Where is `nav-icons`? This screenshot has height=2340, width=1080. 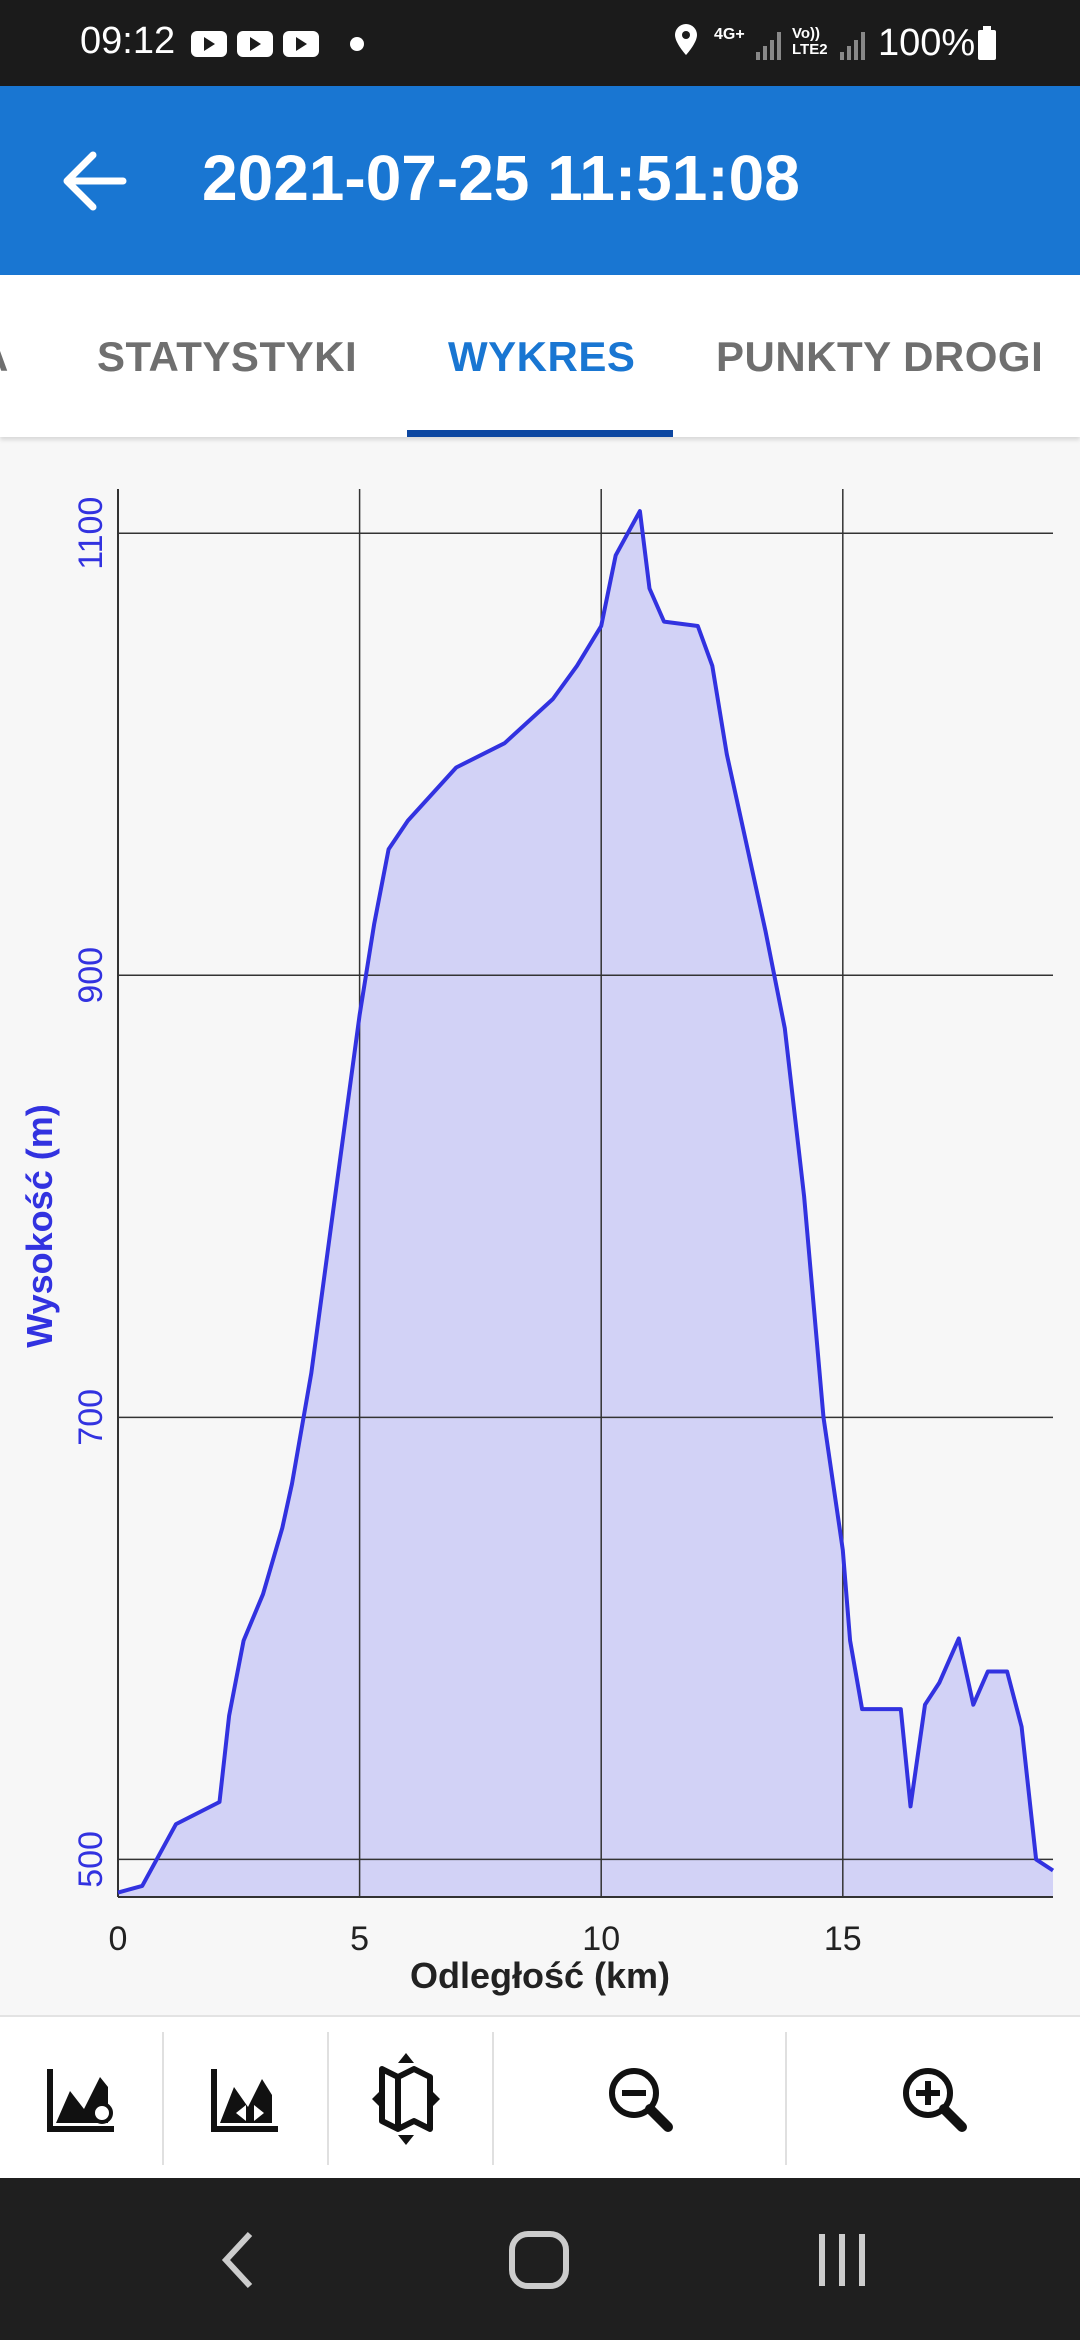 nav-icons is located at coordinates (543, 2260).